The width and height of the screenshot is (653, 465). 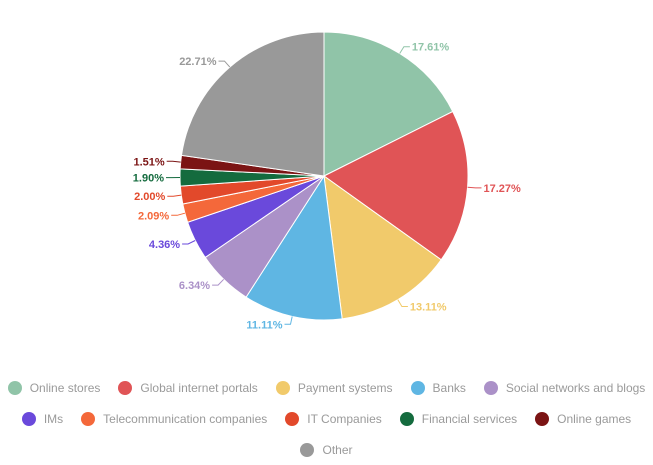 I want to click on data-label: 13.11%, so click(x=428, y=308).